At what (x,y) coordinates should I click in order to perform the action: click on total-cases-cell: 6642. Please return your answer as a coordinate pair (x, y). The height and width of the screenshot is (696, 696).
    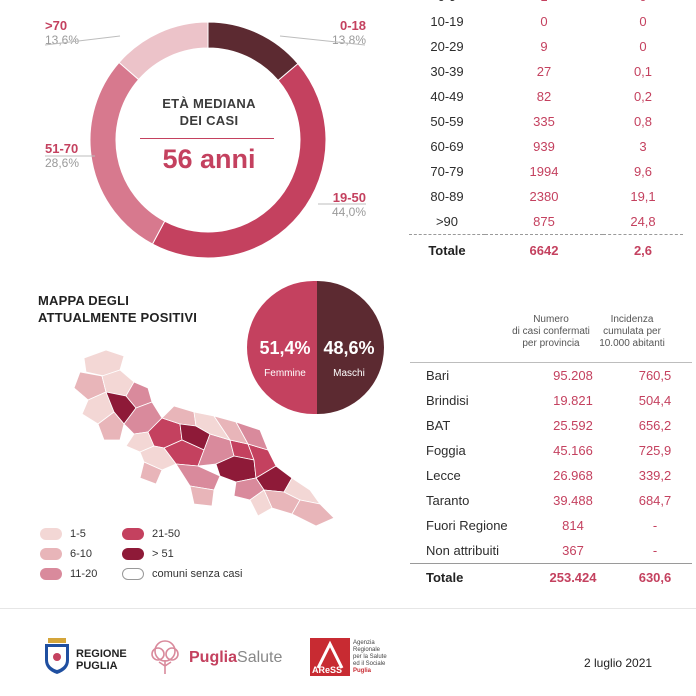
    Looking at the image, I should click on (544, 249).